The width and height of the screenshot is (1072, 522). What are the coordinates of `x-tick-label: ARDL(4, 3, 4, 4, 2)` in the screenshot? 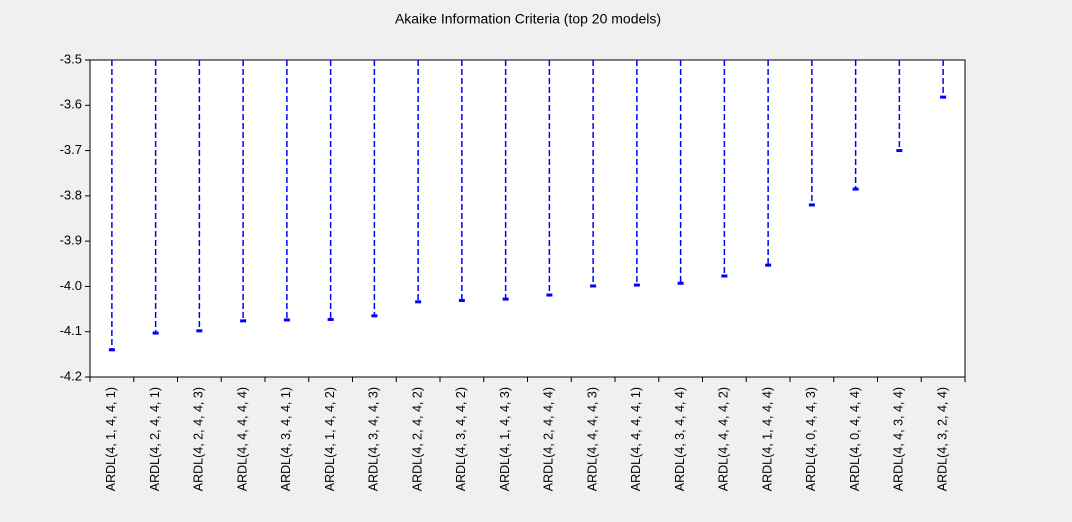 It's located at (461, 439).